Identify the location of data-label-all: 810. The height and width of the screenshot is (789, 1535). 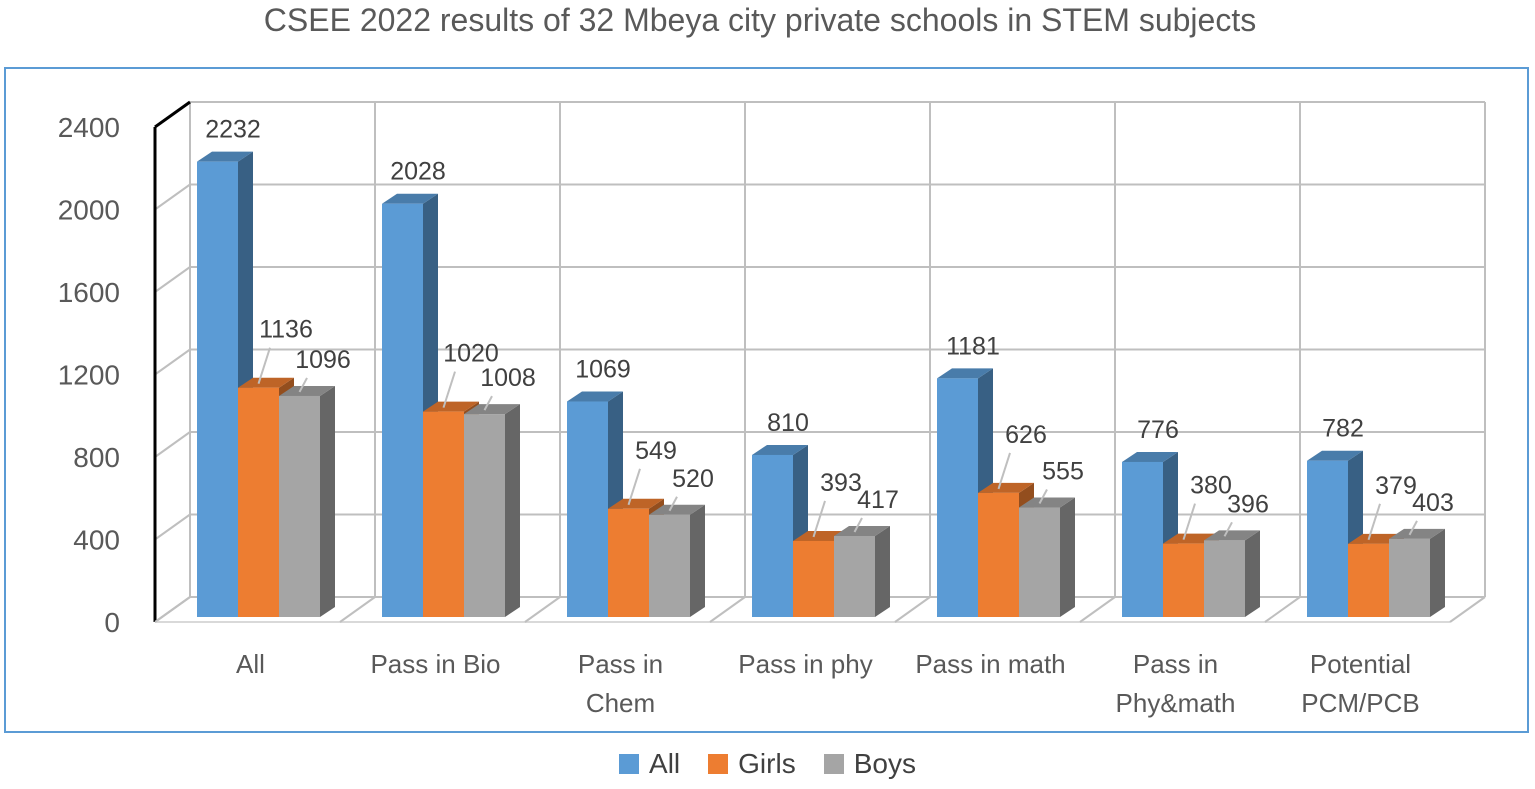
(788, 423).